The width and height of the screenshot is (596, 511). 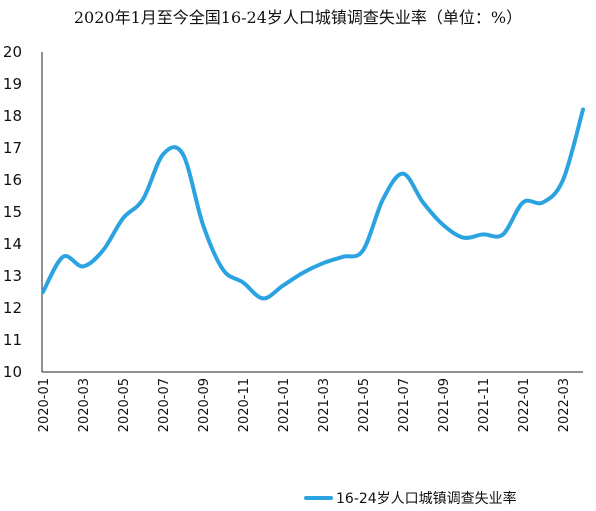 I want to click on legend: 16-24岁人口城镇调查失业率, so click(x=410, y=498).